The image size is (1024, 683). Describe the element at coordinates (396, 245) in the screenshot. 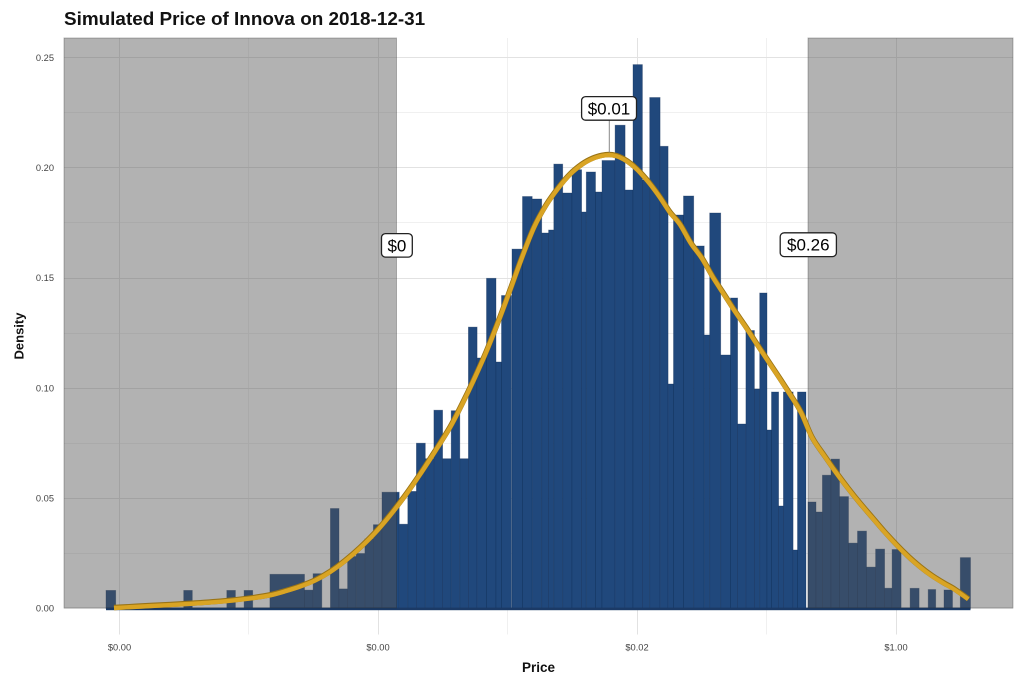

I see `svg-text: $0` at that location.